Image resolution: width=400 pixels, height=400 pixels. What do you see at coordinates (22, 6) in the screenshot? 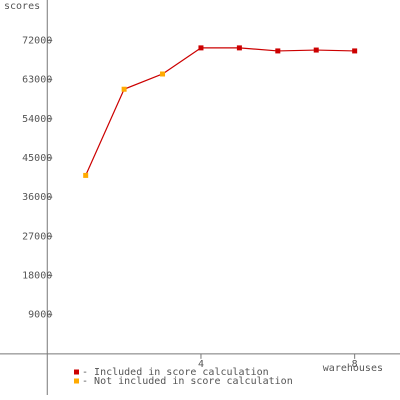
I see `y-axis-label: scores` at bounding box center [22, 6].